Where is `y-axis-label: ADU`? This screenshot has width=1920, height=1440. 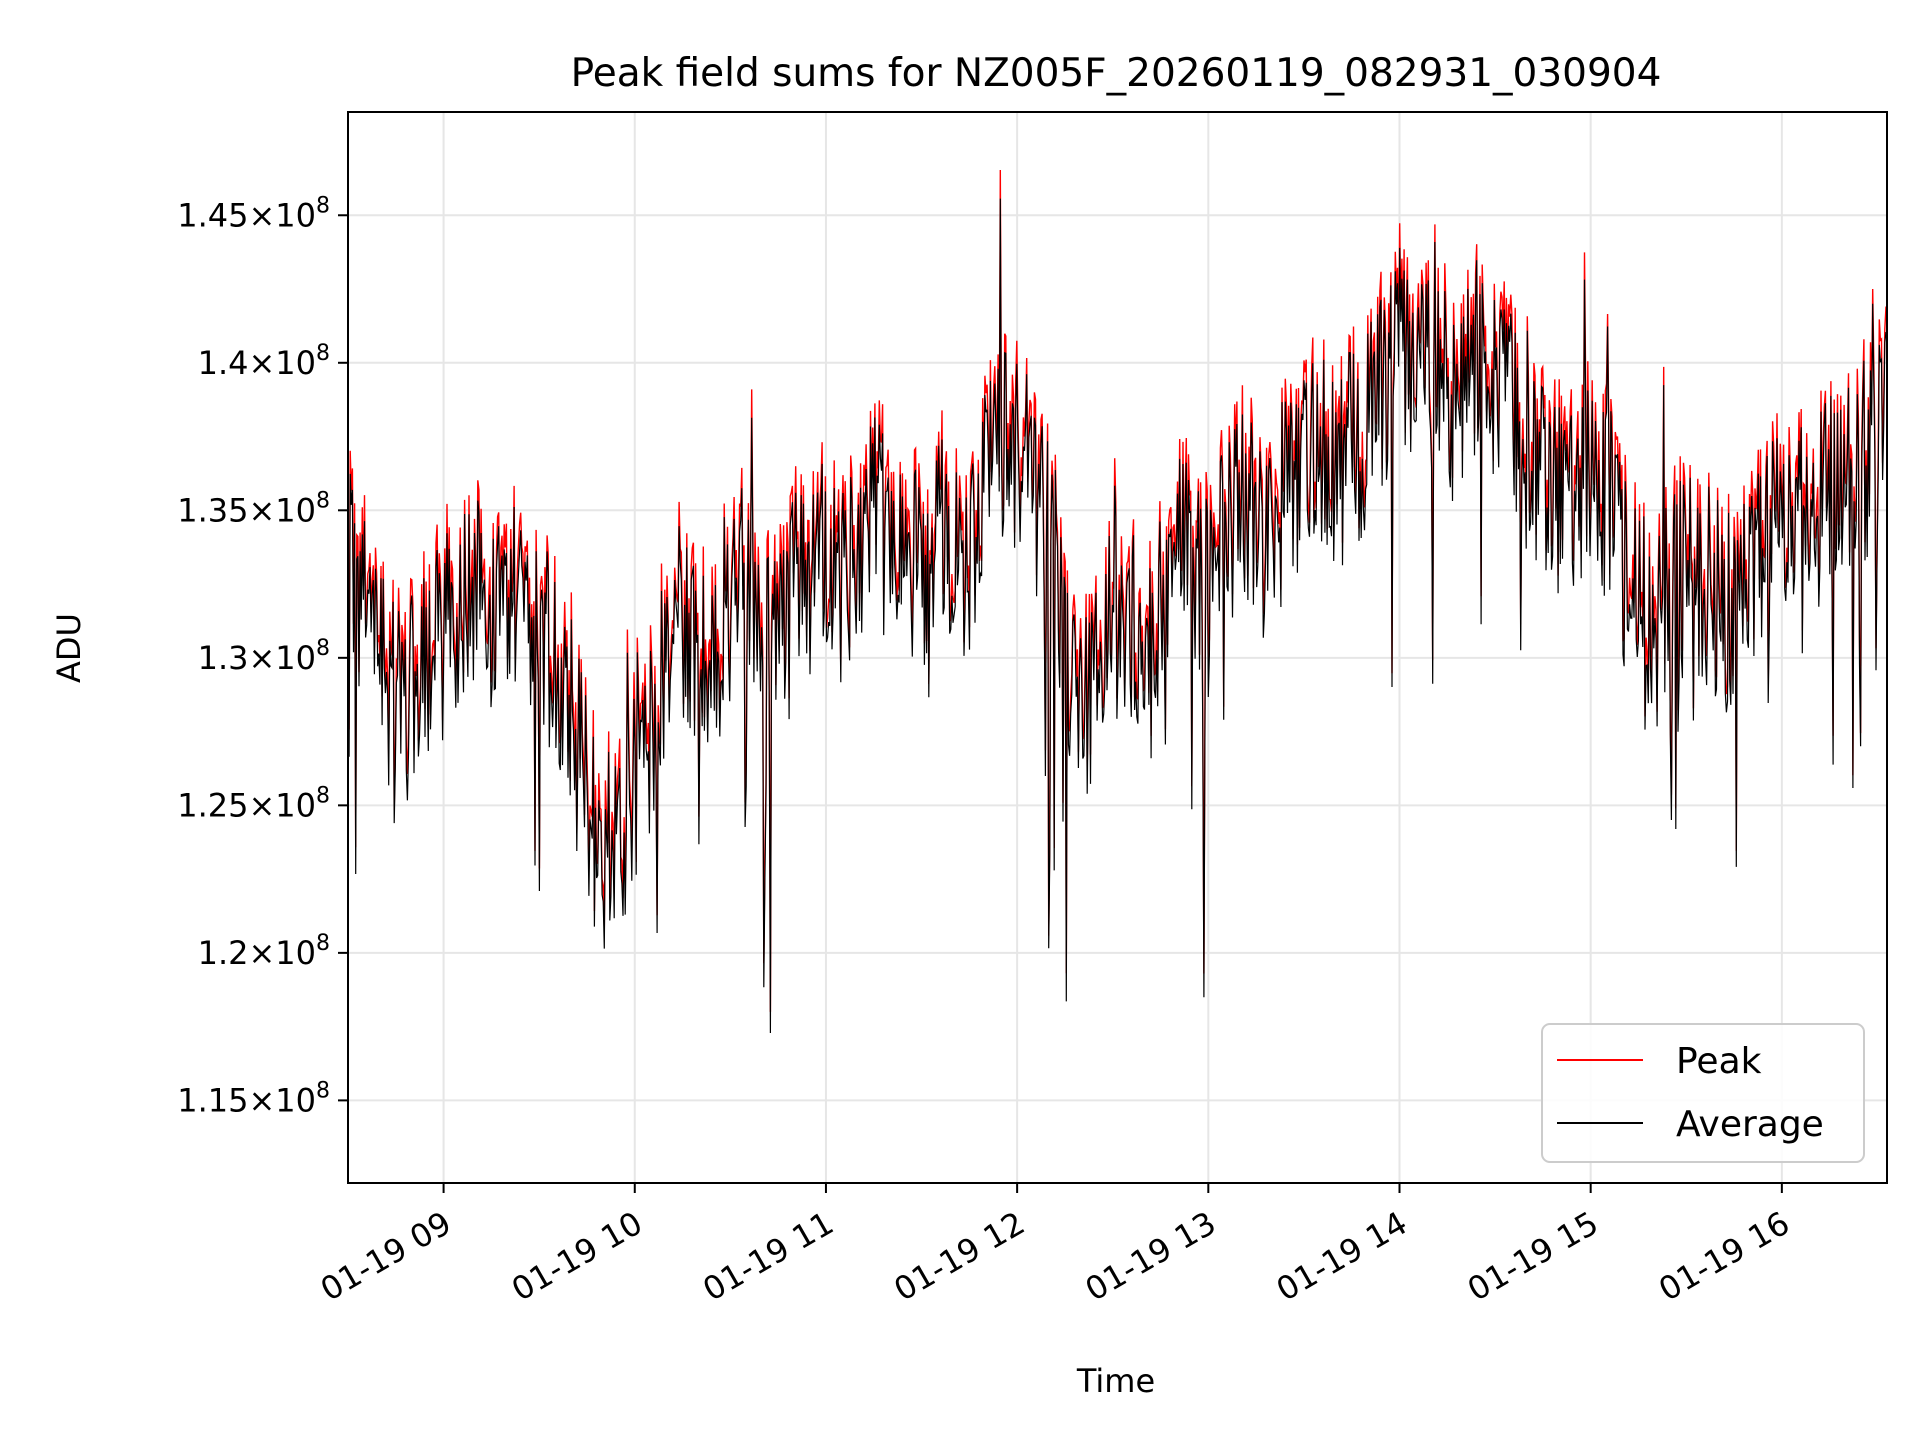 y-axis-label: ADU is located at coordinates (69, 648).